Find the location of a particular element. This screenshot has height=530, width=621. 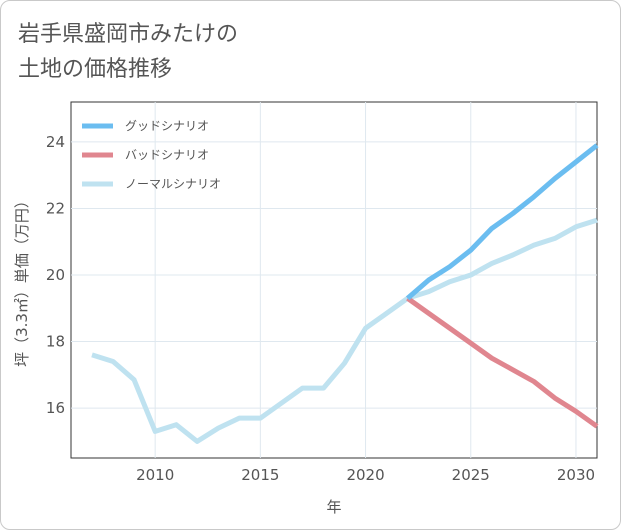

y-tick-label: 16 is located at coordinates (55, 408).